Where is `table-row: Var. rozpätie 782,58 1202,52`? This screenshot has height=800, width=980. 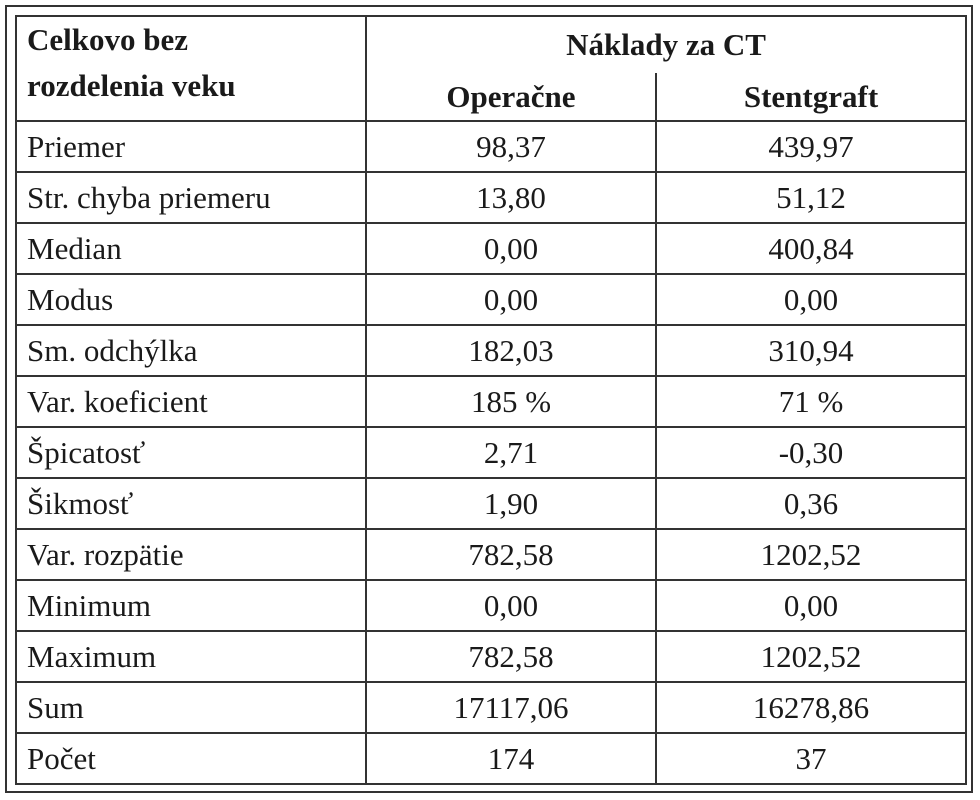 table-row: Var. rozpätie 782,58 1202,52 is located at coordinates (491, 554).